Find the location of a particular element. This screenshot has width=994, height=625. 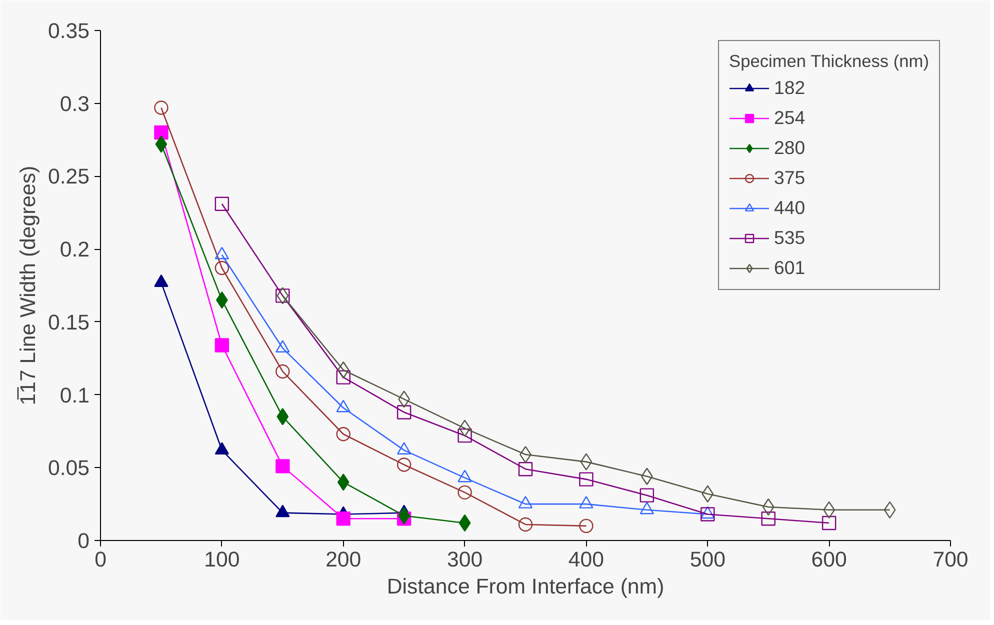

legend-label: 182 is located at coordinates (790, 88).